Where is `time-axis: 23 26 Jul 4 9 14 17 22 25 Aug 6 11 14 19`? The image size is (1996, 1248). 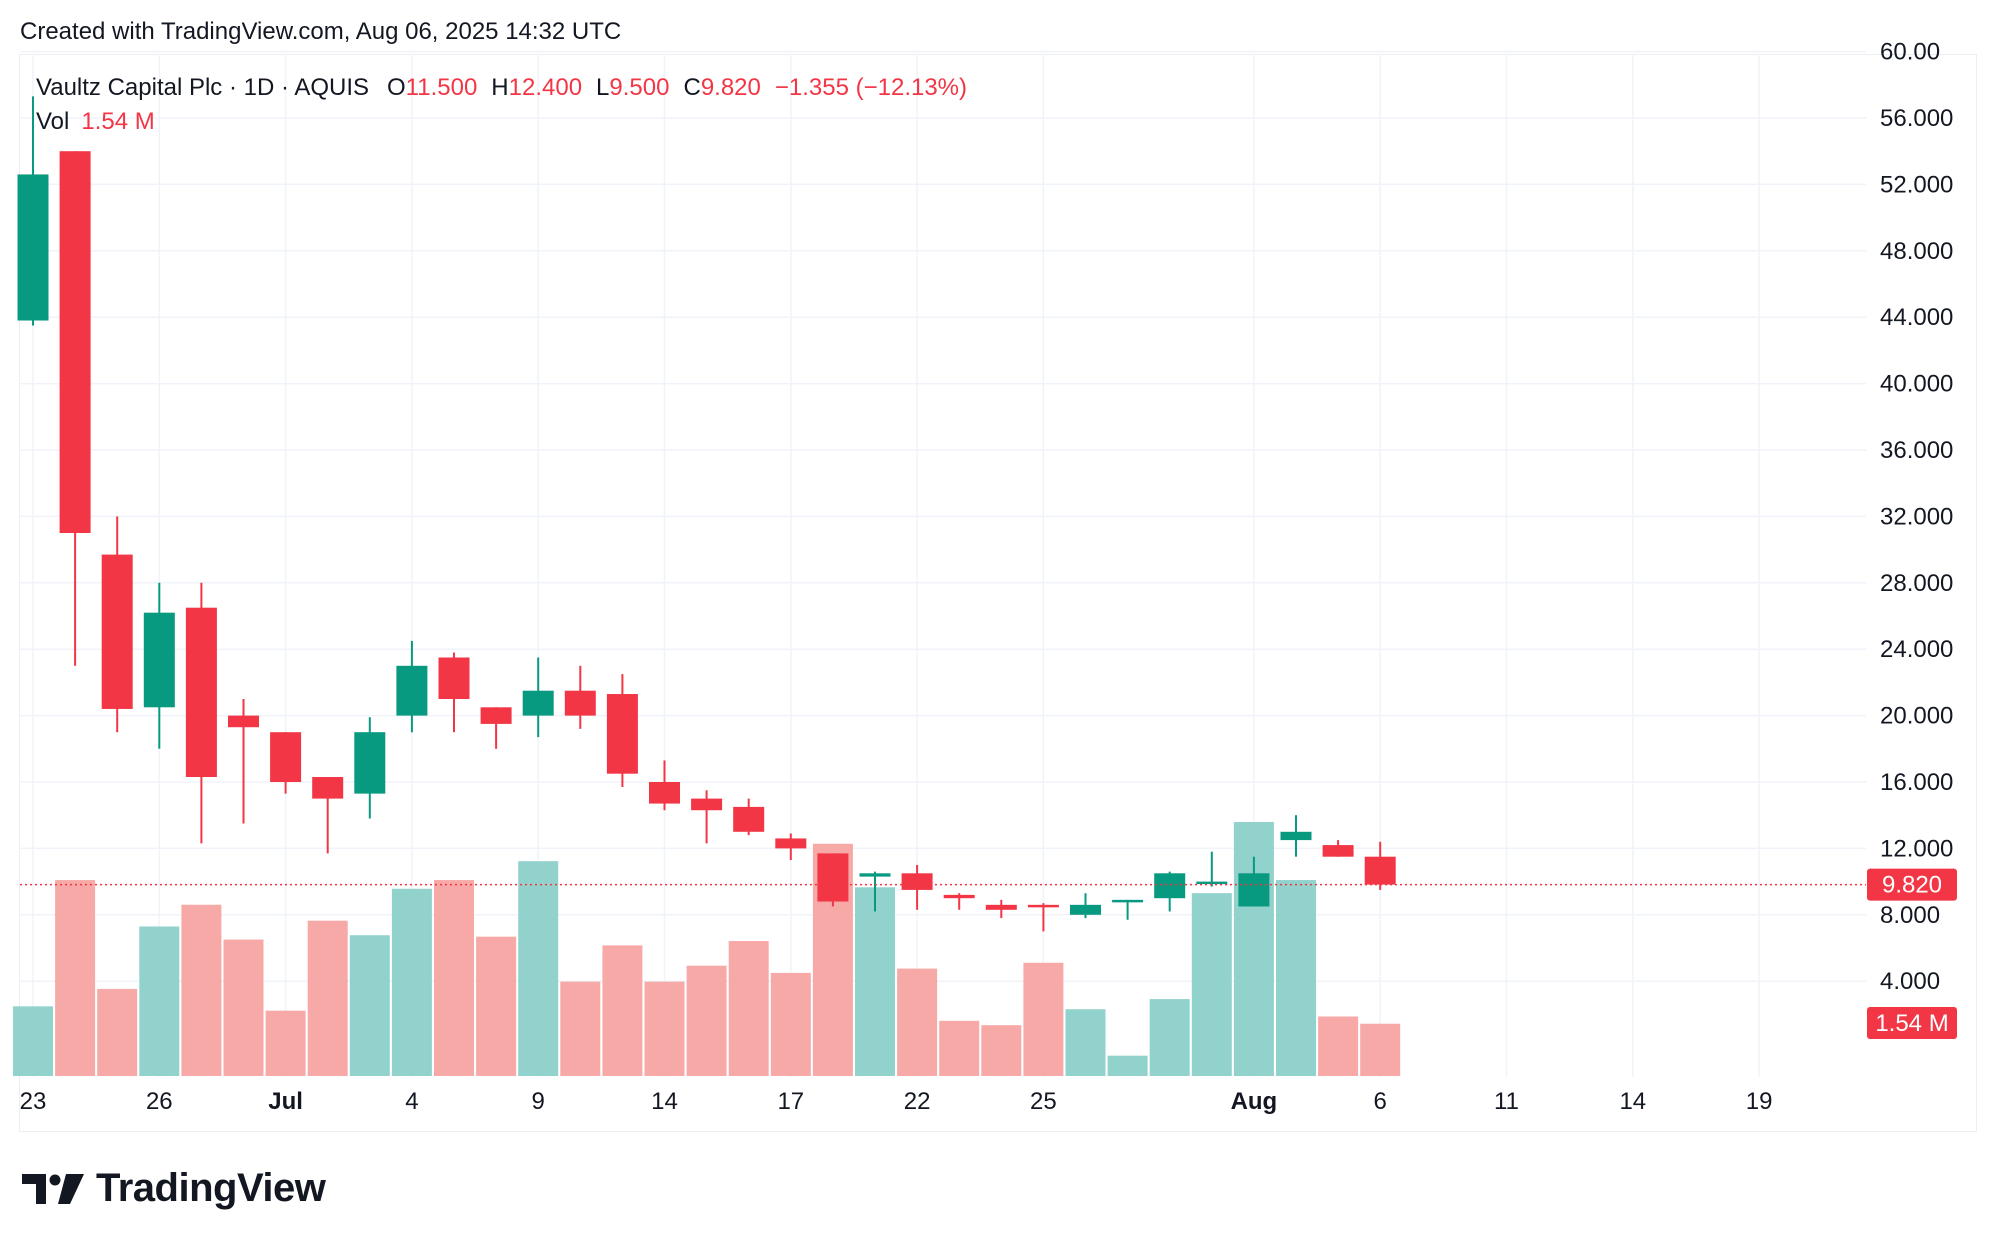 time-axis: 23 26 Jul 4 9 14 17 22 25 Aug 6 11 14 19 is located at coordinates (896, 1101).